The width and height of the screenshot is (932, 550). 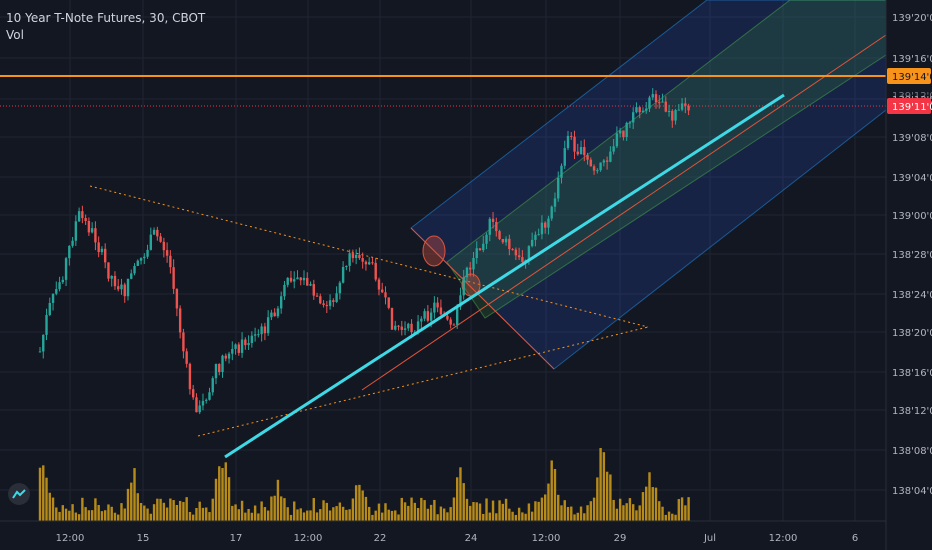 I want to click on last-price-tag, so click(x=909, y=106).